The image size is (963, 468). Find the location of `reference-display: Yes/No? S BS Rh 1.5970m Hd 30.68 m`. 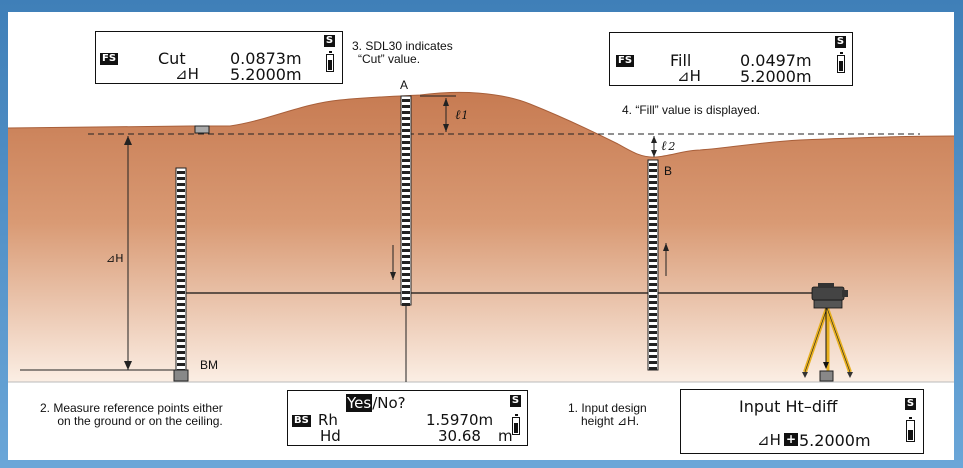

reference-display: Yes/No? S BS Rh 1.5970m Hd 30.68 m is located at coordinates (407, 418).